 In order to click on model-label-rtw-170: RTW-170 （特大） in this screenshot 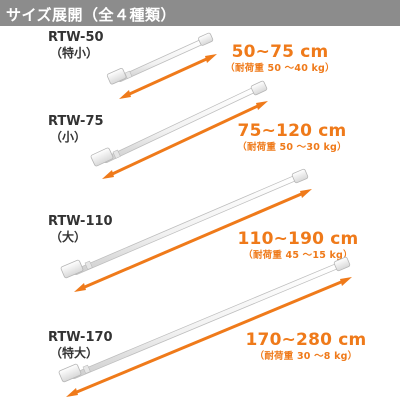, I will do `click(88, 345)`.